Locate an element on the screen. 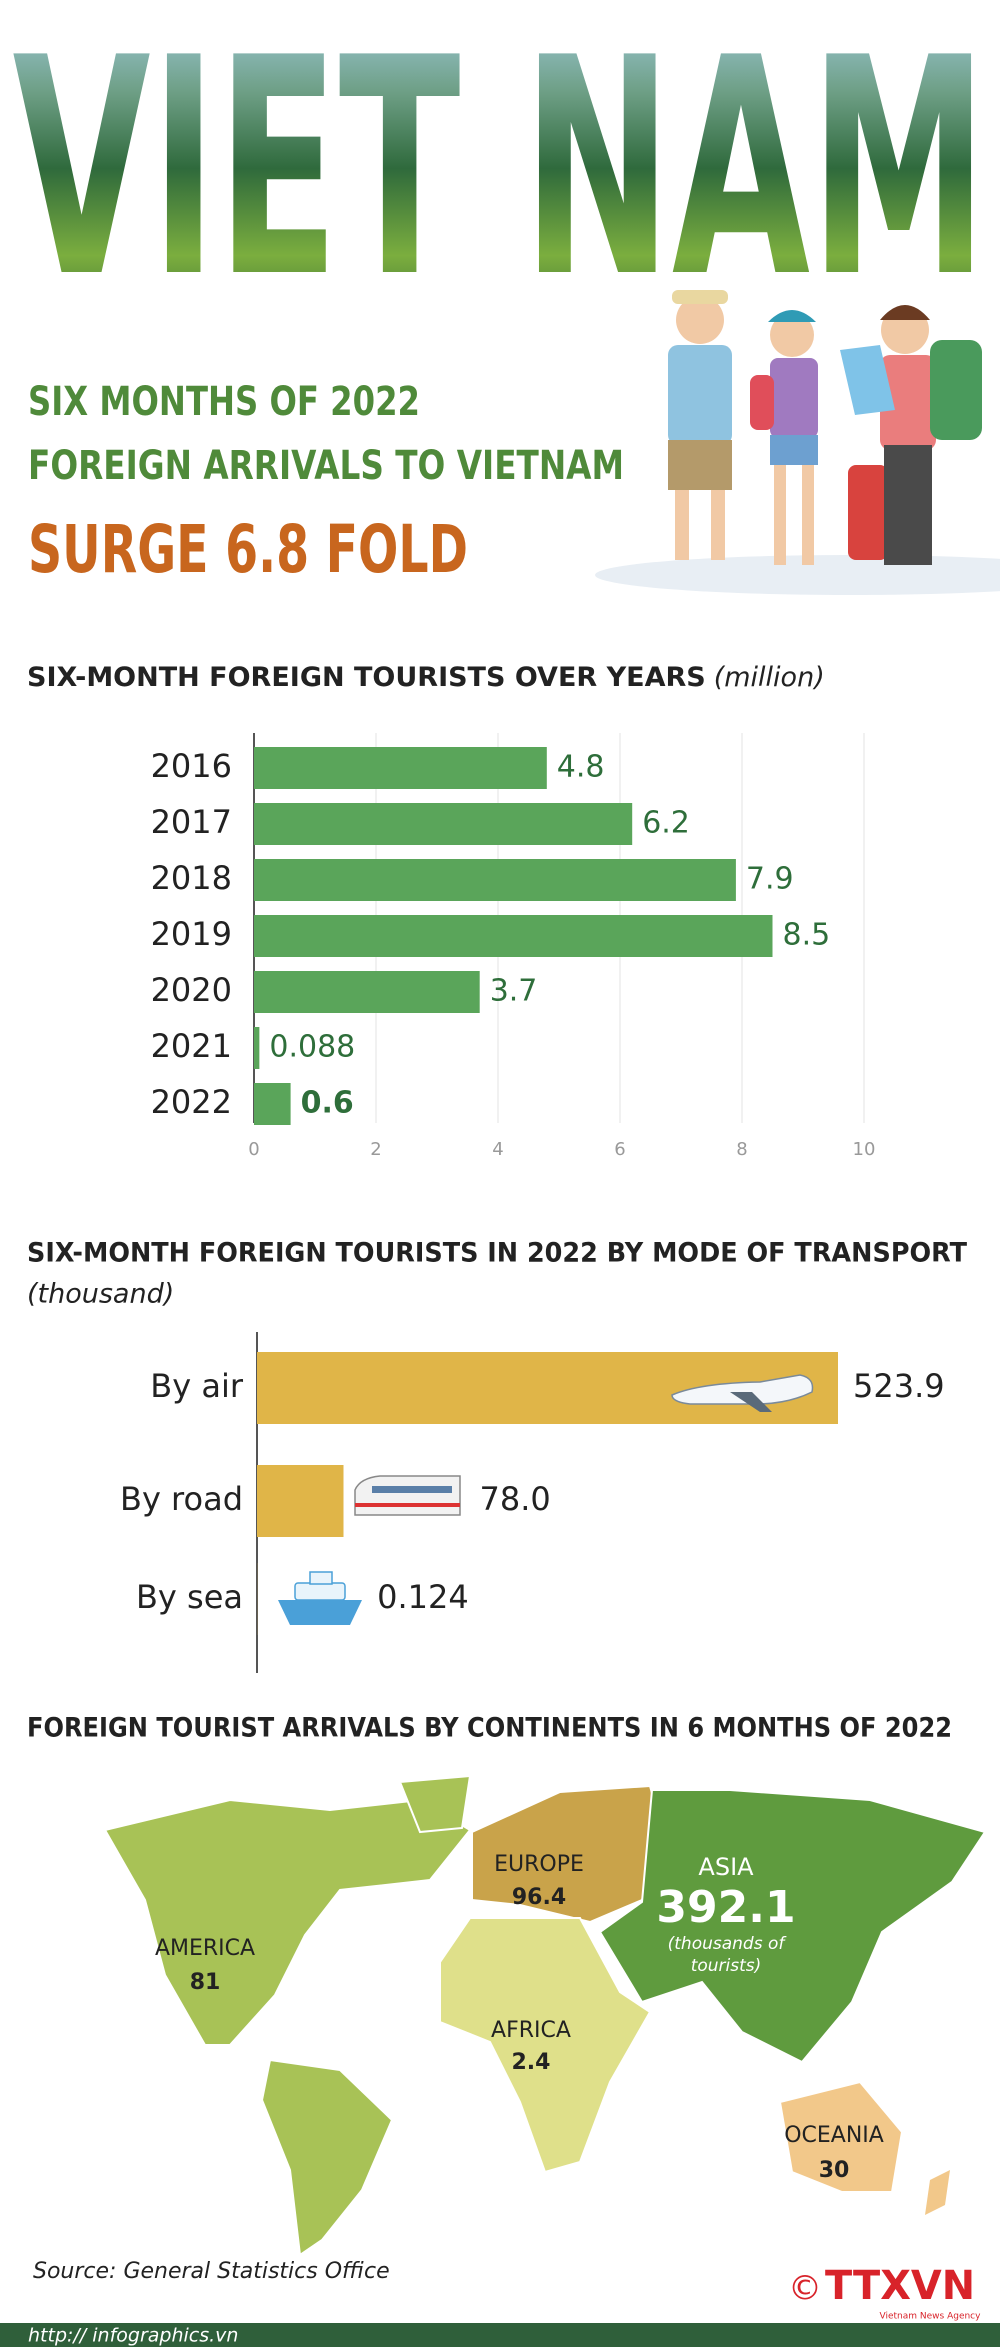 Image resolution: width=1000 pixels, height=2347 pixels. region-value: 392.1 is located at coordinates (725, 1907).